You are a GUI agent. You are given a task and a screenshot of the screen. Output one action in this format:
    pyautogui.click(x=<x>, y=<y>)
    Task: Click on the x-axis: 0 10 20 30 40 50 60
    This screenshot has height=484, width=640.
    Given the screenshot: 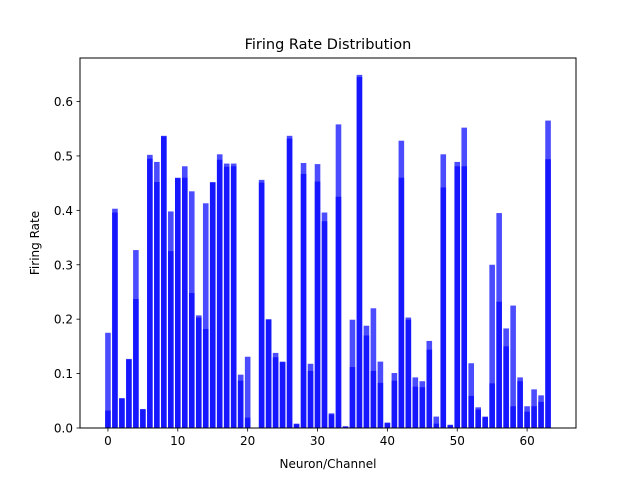 What is the action you would take?
    pyautogui.click(x=319, y=438)
    